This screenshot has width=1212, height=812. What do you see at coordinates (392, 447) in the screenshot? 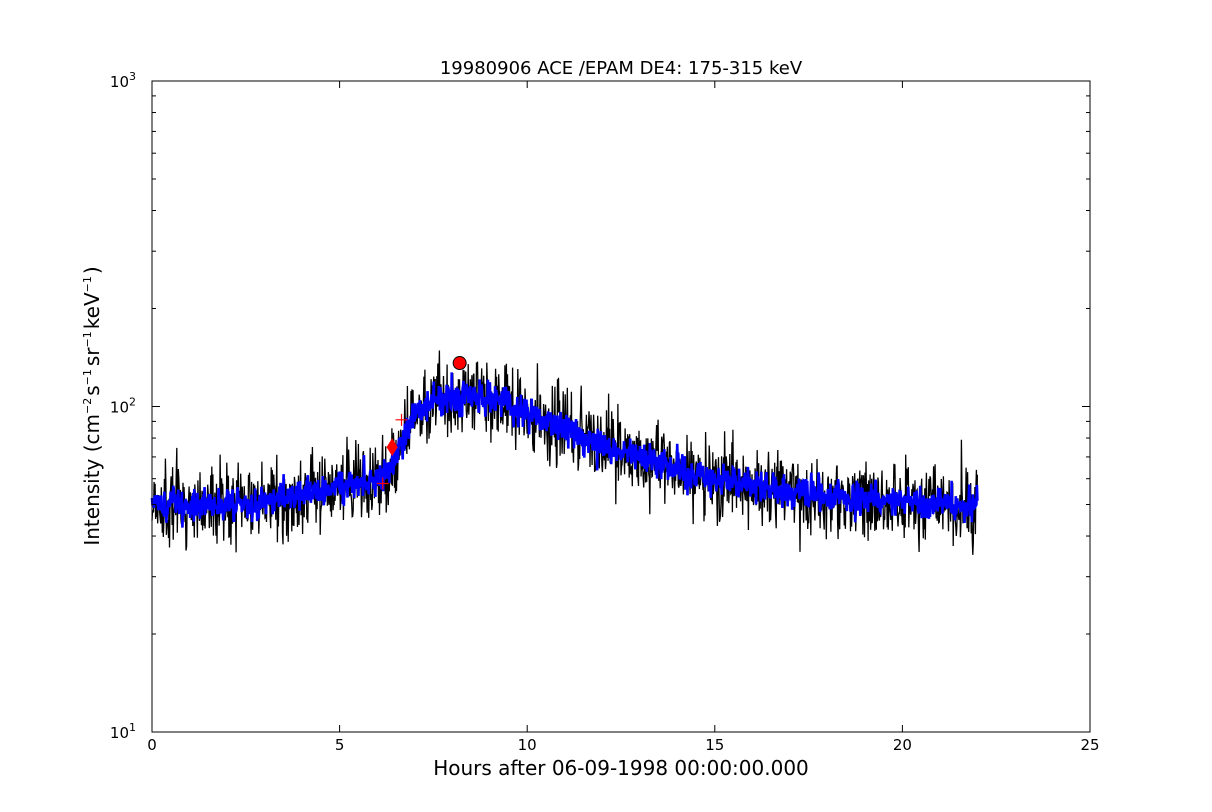
I see `event-marker-diamond` at bounding box center [392, 447].